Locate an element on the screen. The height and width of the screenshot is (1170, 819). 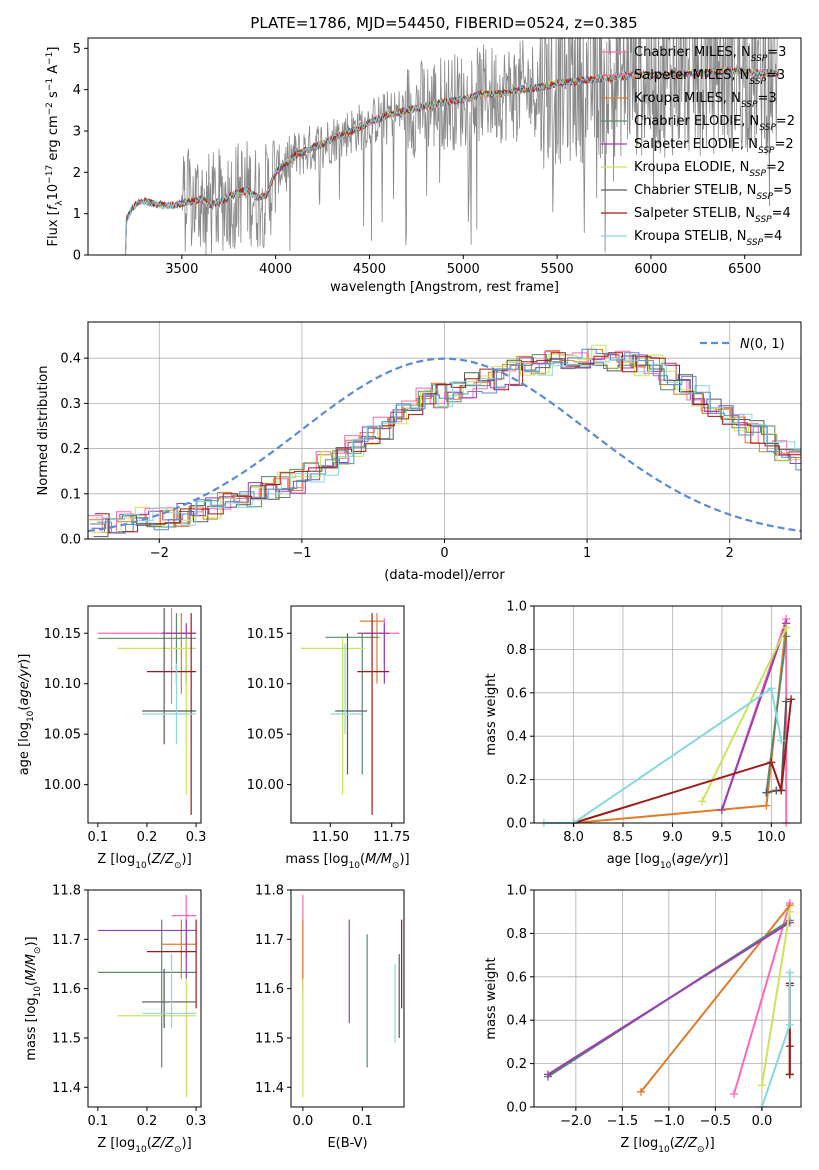
y-tick-label: 0.3 is located at coordinates (70, 404).